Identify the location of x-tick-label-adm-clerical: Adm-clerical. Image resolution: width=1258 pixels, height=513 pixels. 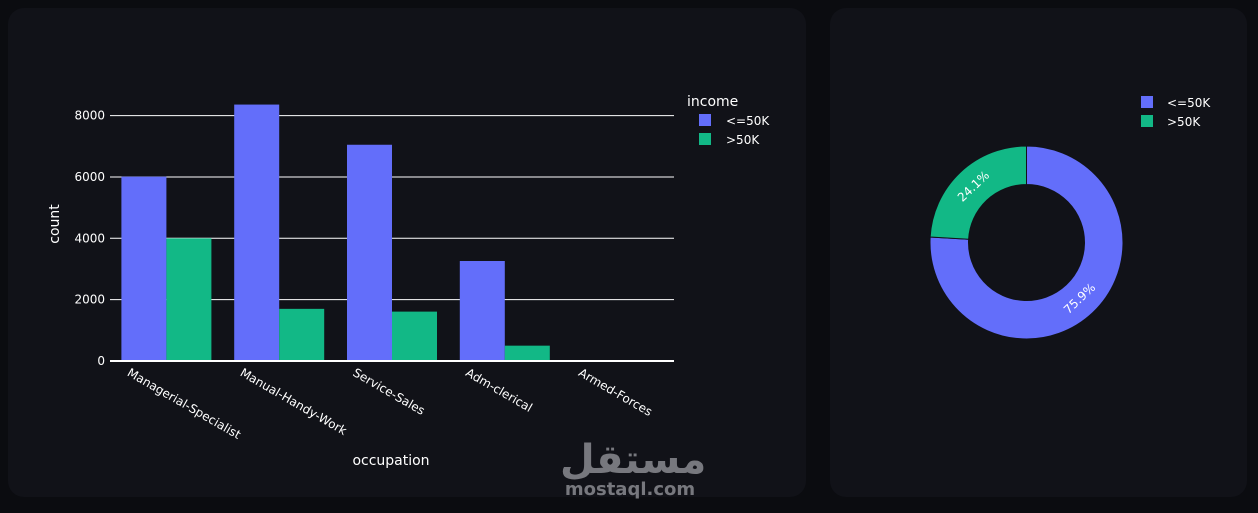
(499, 389).